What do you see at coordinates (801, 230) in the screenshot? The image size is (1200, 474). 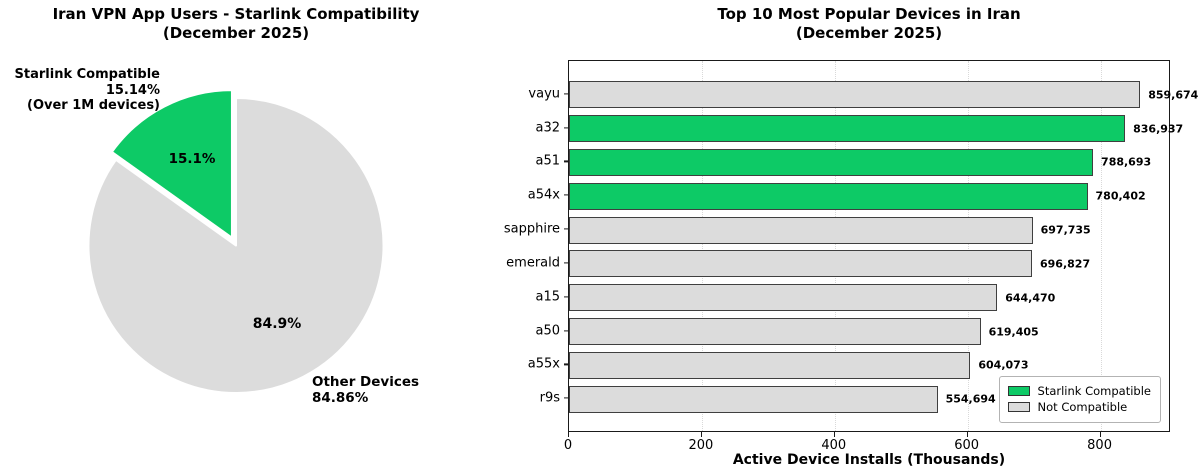 I see `bar-sapphire` at bounding box center [801, 230].